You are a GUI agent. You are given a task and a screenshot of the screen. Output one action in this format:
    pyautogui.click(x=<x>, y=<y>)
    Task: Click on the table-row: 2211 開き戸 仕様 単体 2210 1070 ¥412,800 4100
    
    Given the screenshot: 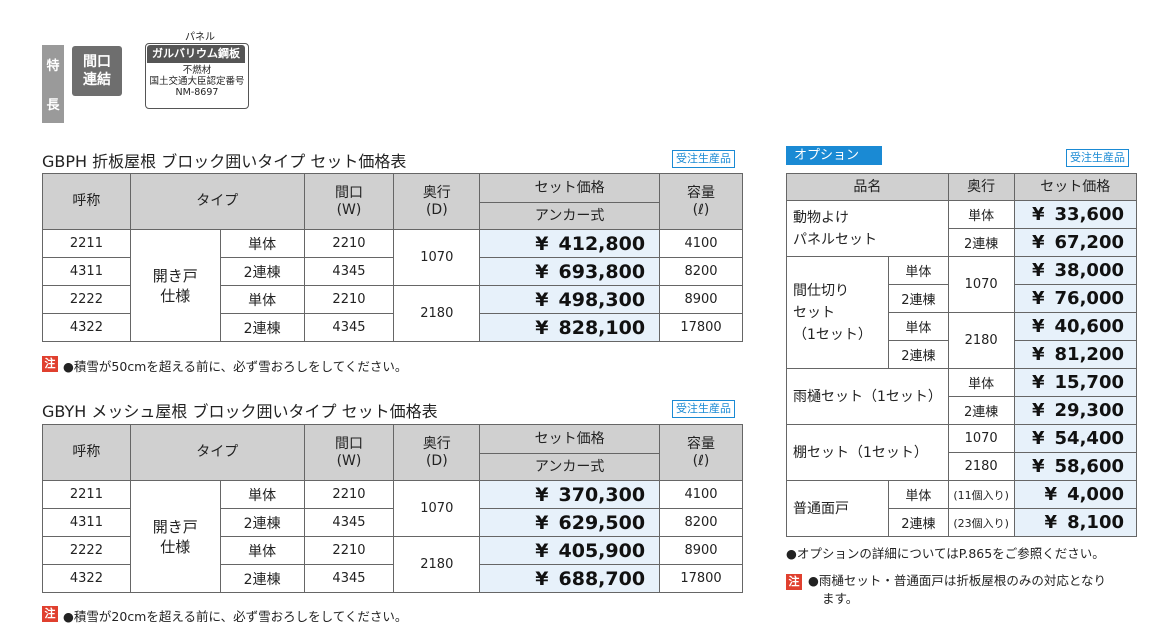 What is the action you would take?
    pyautogui.click(x=392, y=285)
    